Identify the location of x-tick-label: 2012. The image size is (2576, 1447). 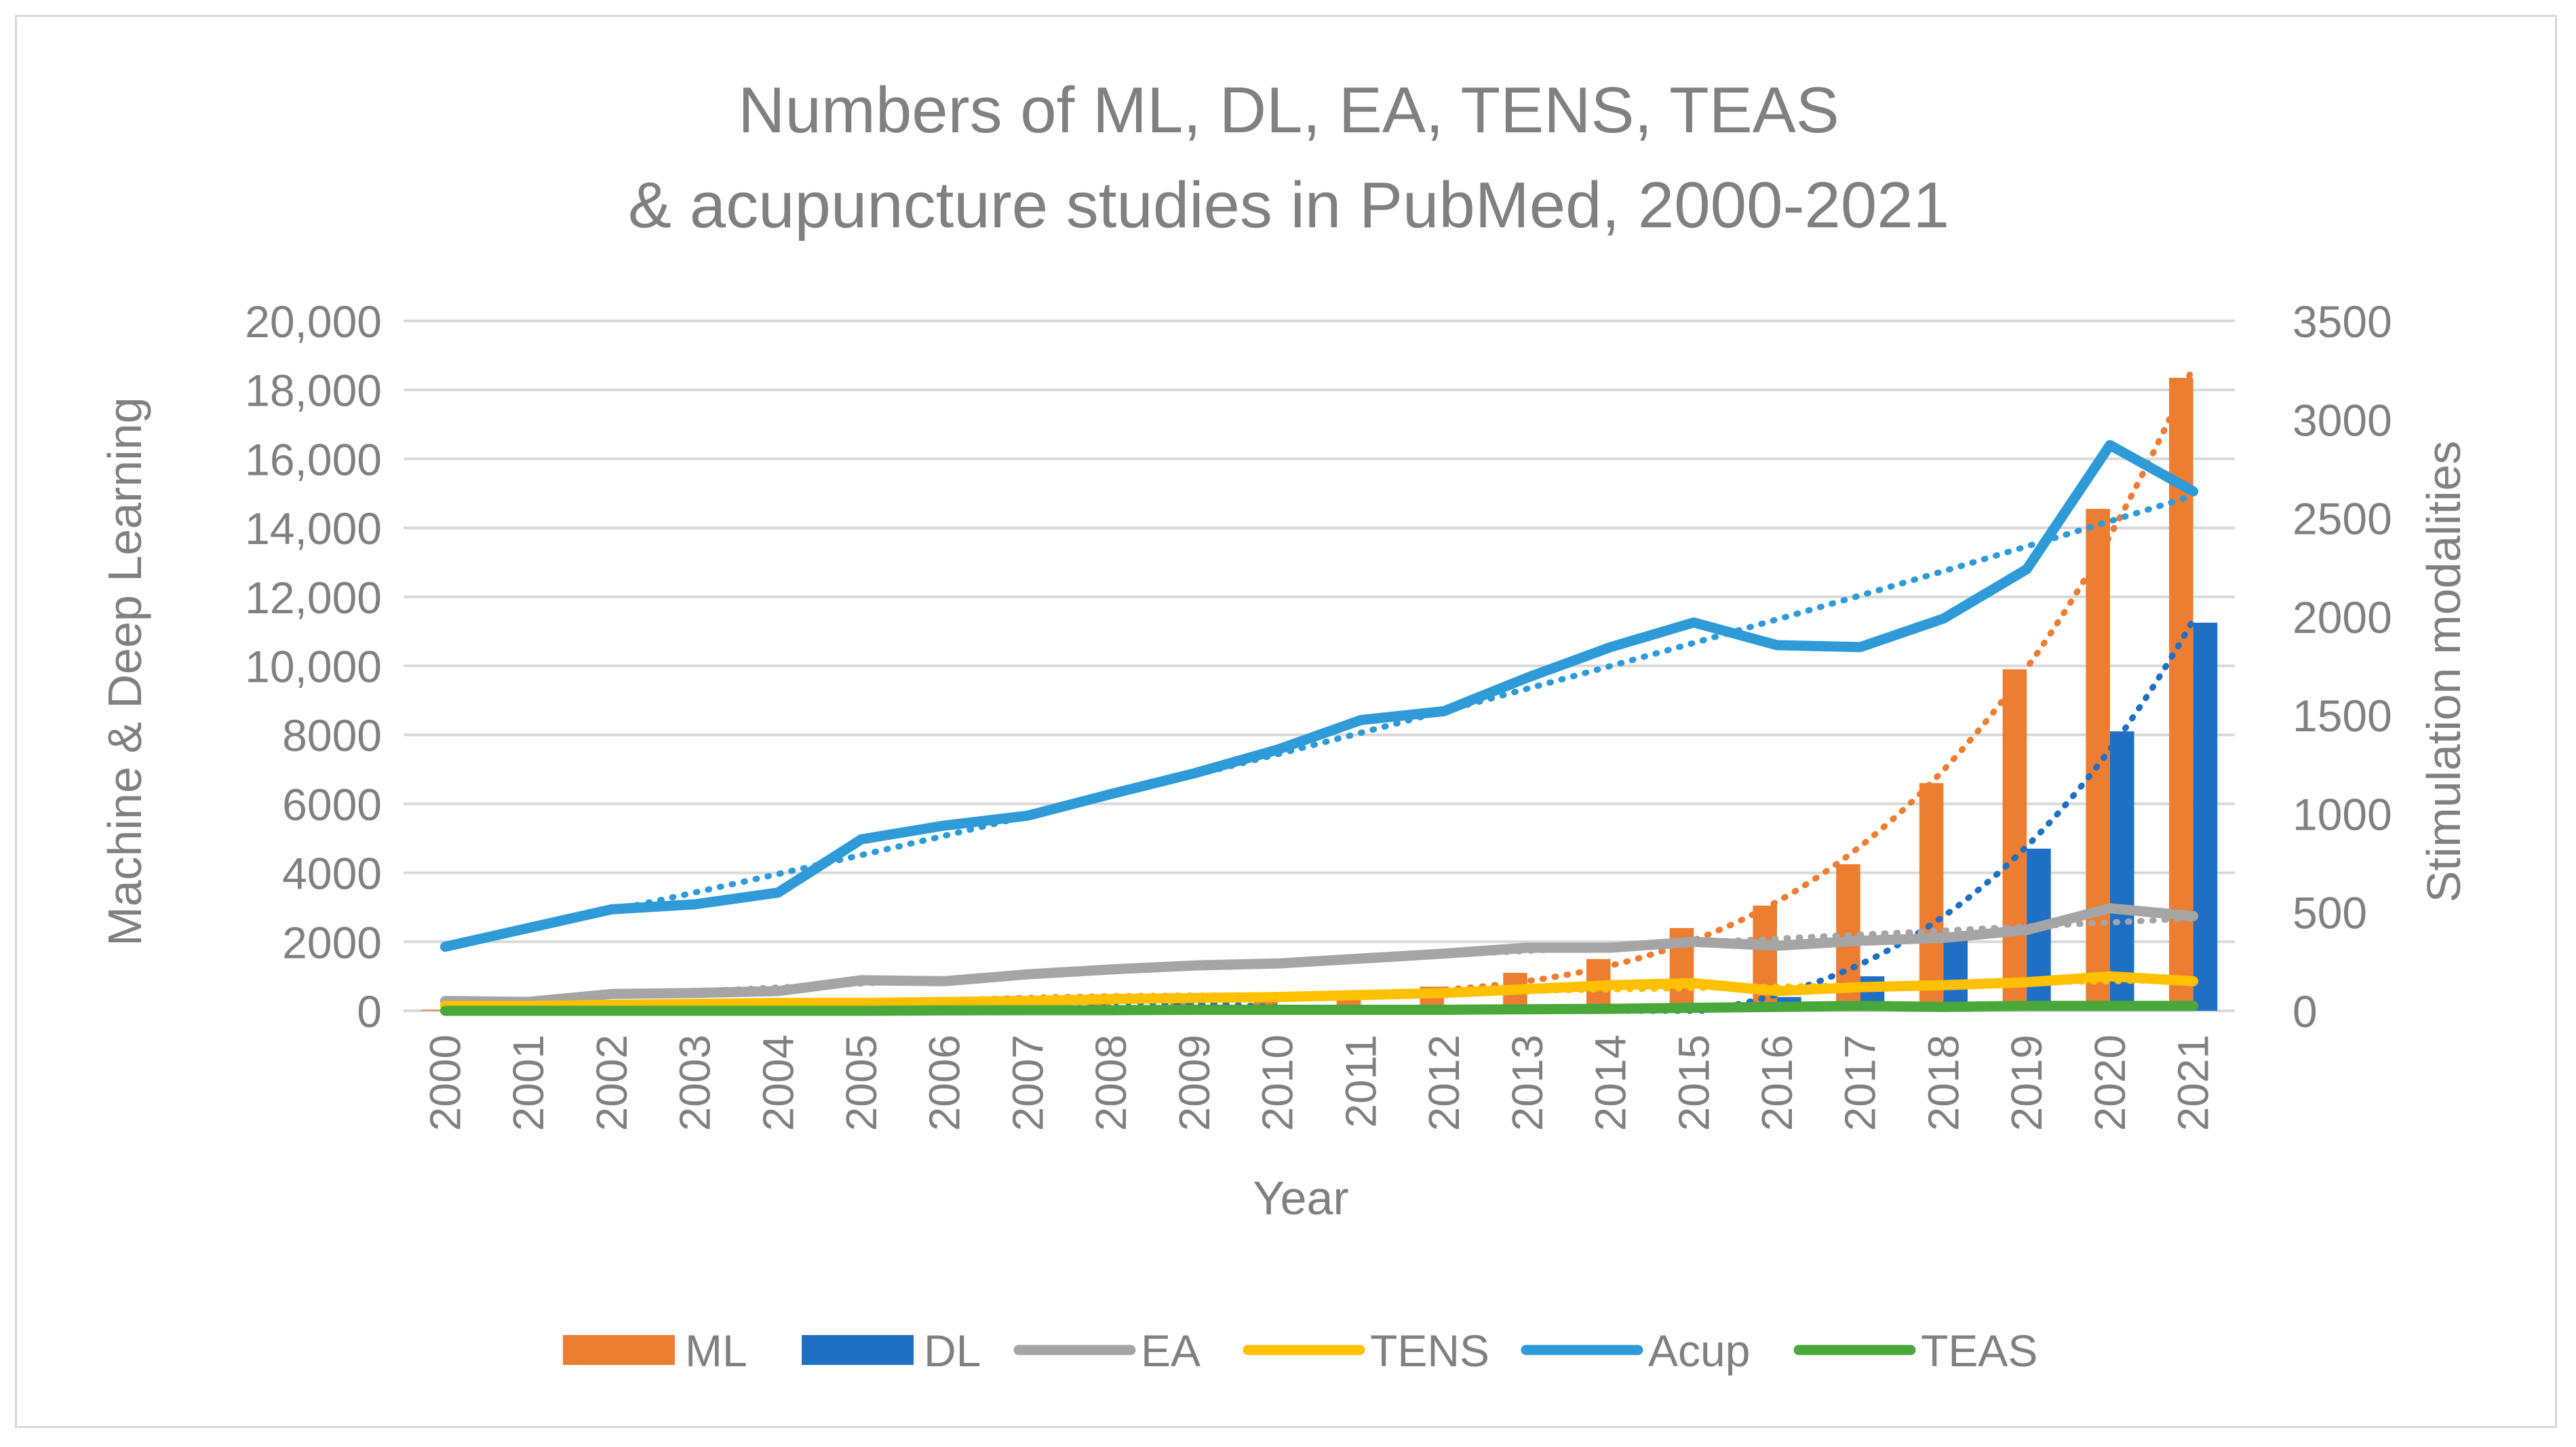
(1444, 1083).